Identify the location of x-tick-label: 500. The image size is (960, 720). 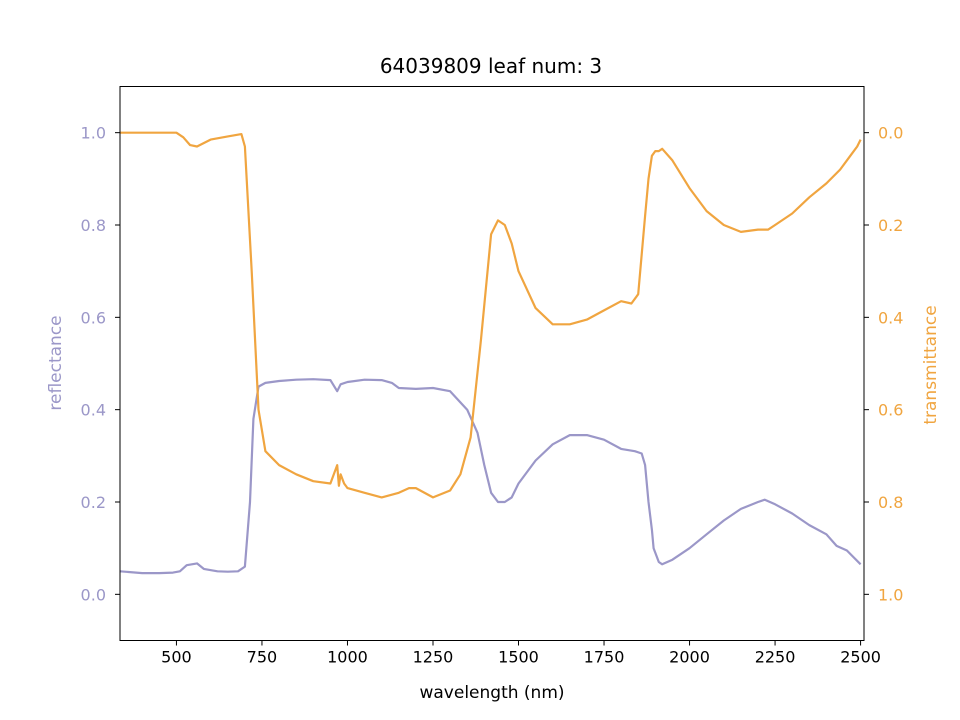
(176, 657).